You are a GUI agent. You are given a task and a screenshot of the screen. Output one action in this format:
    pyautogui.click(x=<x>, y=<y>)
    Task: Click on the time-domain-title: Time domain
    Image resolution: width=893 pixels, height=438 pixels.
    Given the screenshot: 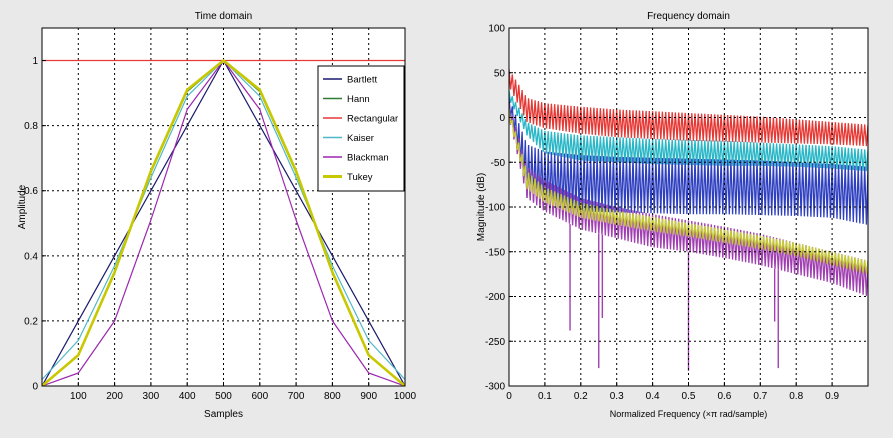 What is the action you would take?
    pyautogui.click(x=223, y=16)
    